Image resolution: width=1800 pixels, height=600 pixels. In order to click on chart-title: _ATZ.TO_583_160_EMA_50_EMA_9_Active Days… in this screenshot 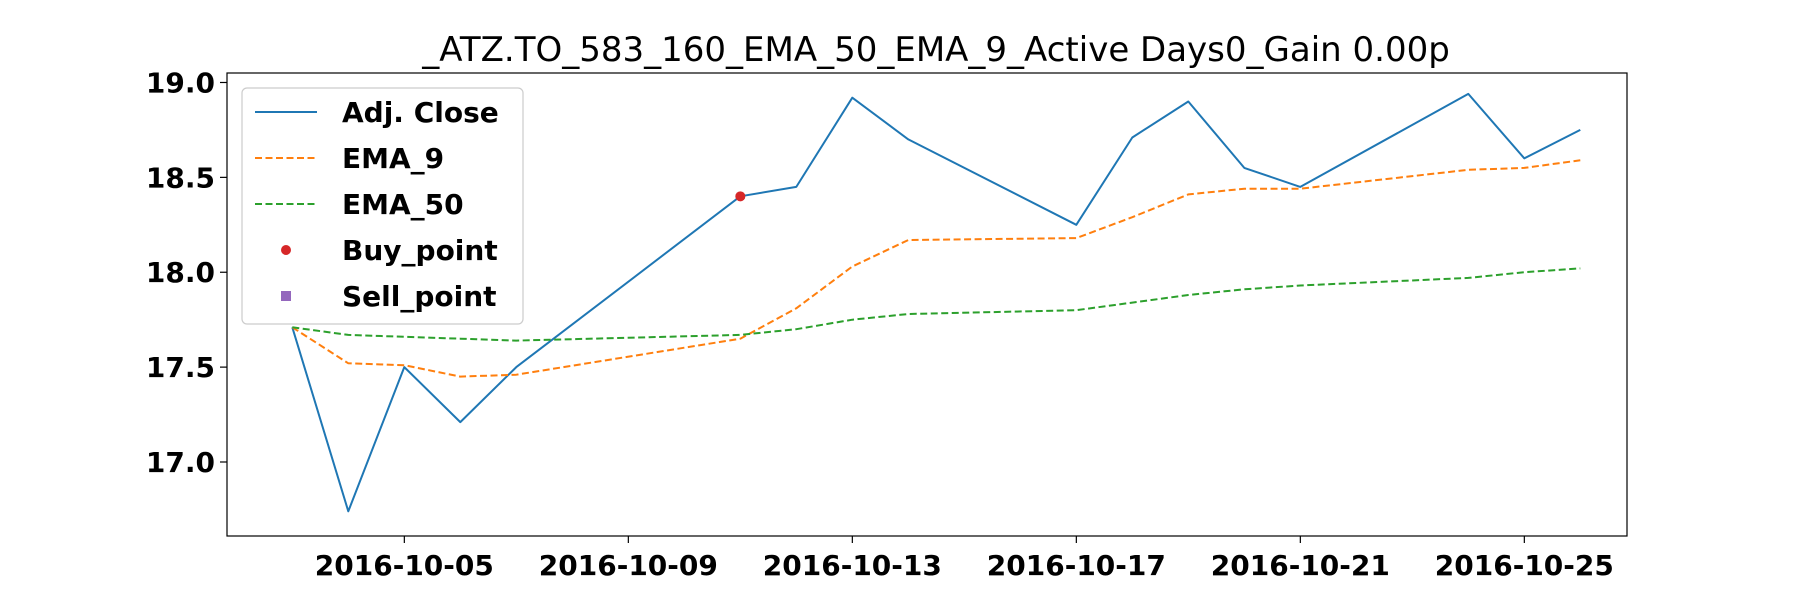, I will do `click(935, 50)`.